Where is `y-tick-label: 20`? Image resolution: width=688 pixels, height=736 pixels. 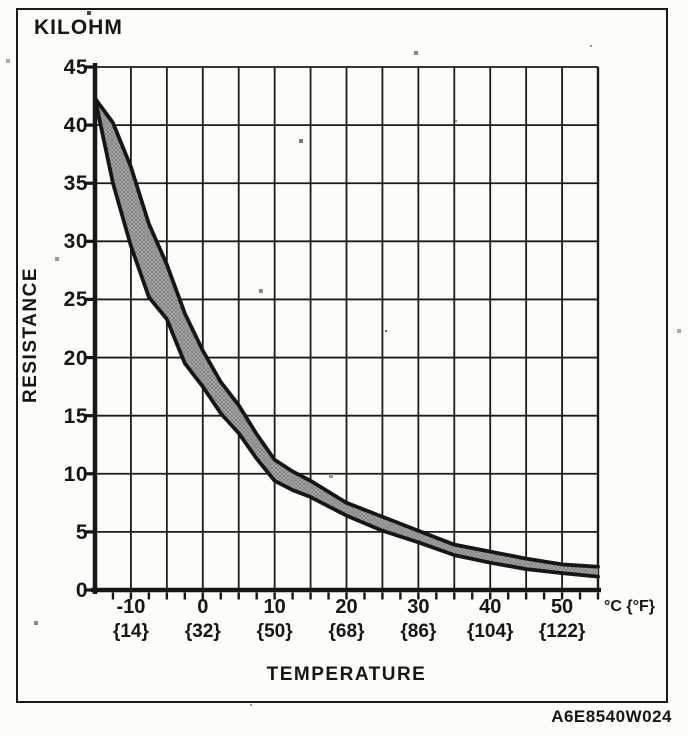 y-tick-label: 20 is located at coordinates (75, 358).